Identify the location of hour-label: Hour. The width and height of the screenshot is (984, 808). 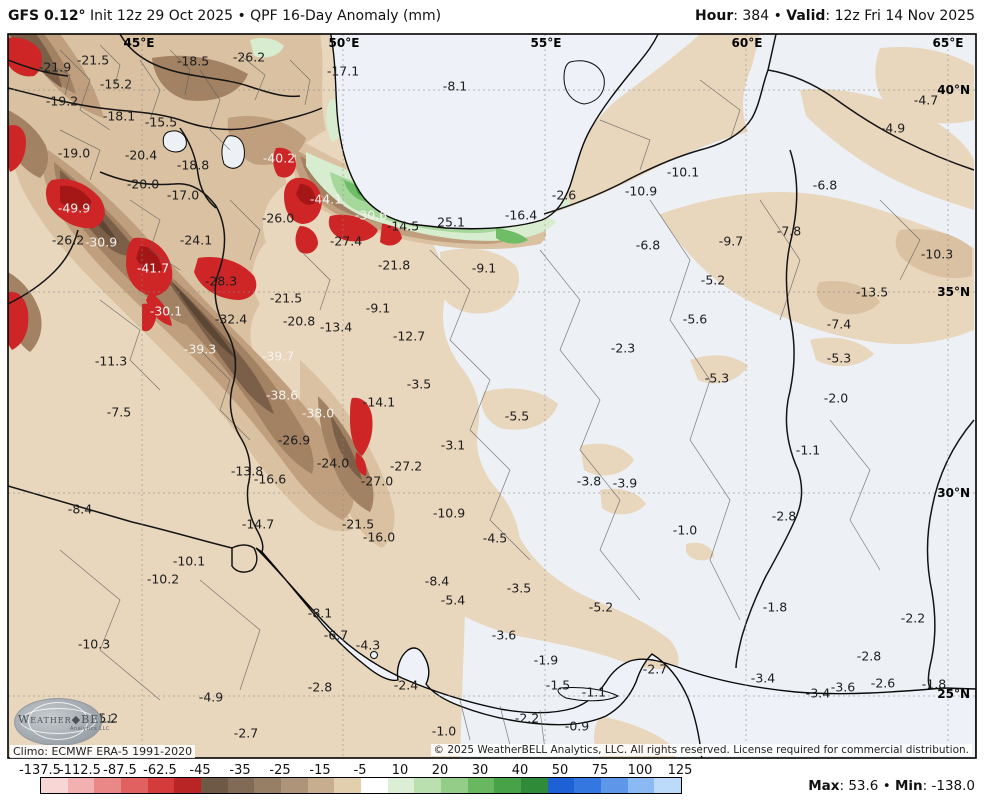
(714, 16).